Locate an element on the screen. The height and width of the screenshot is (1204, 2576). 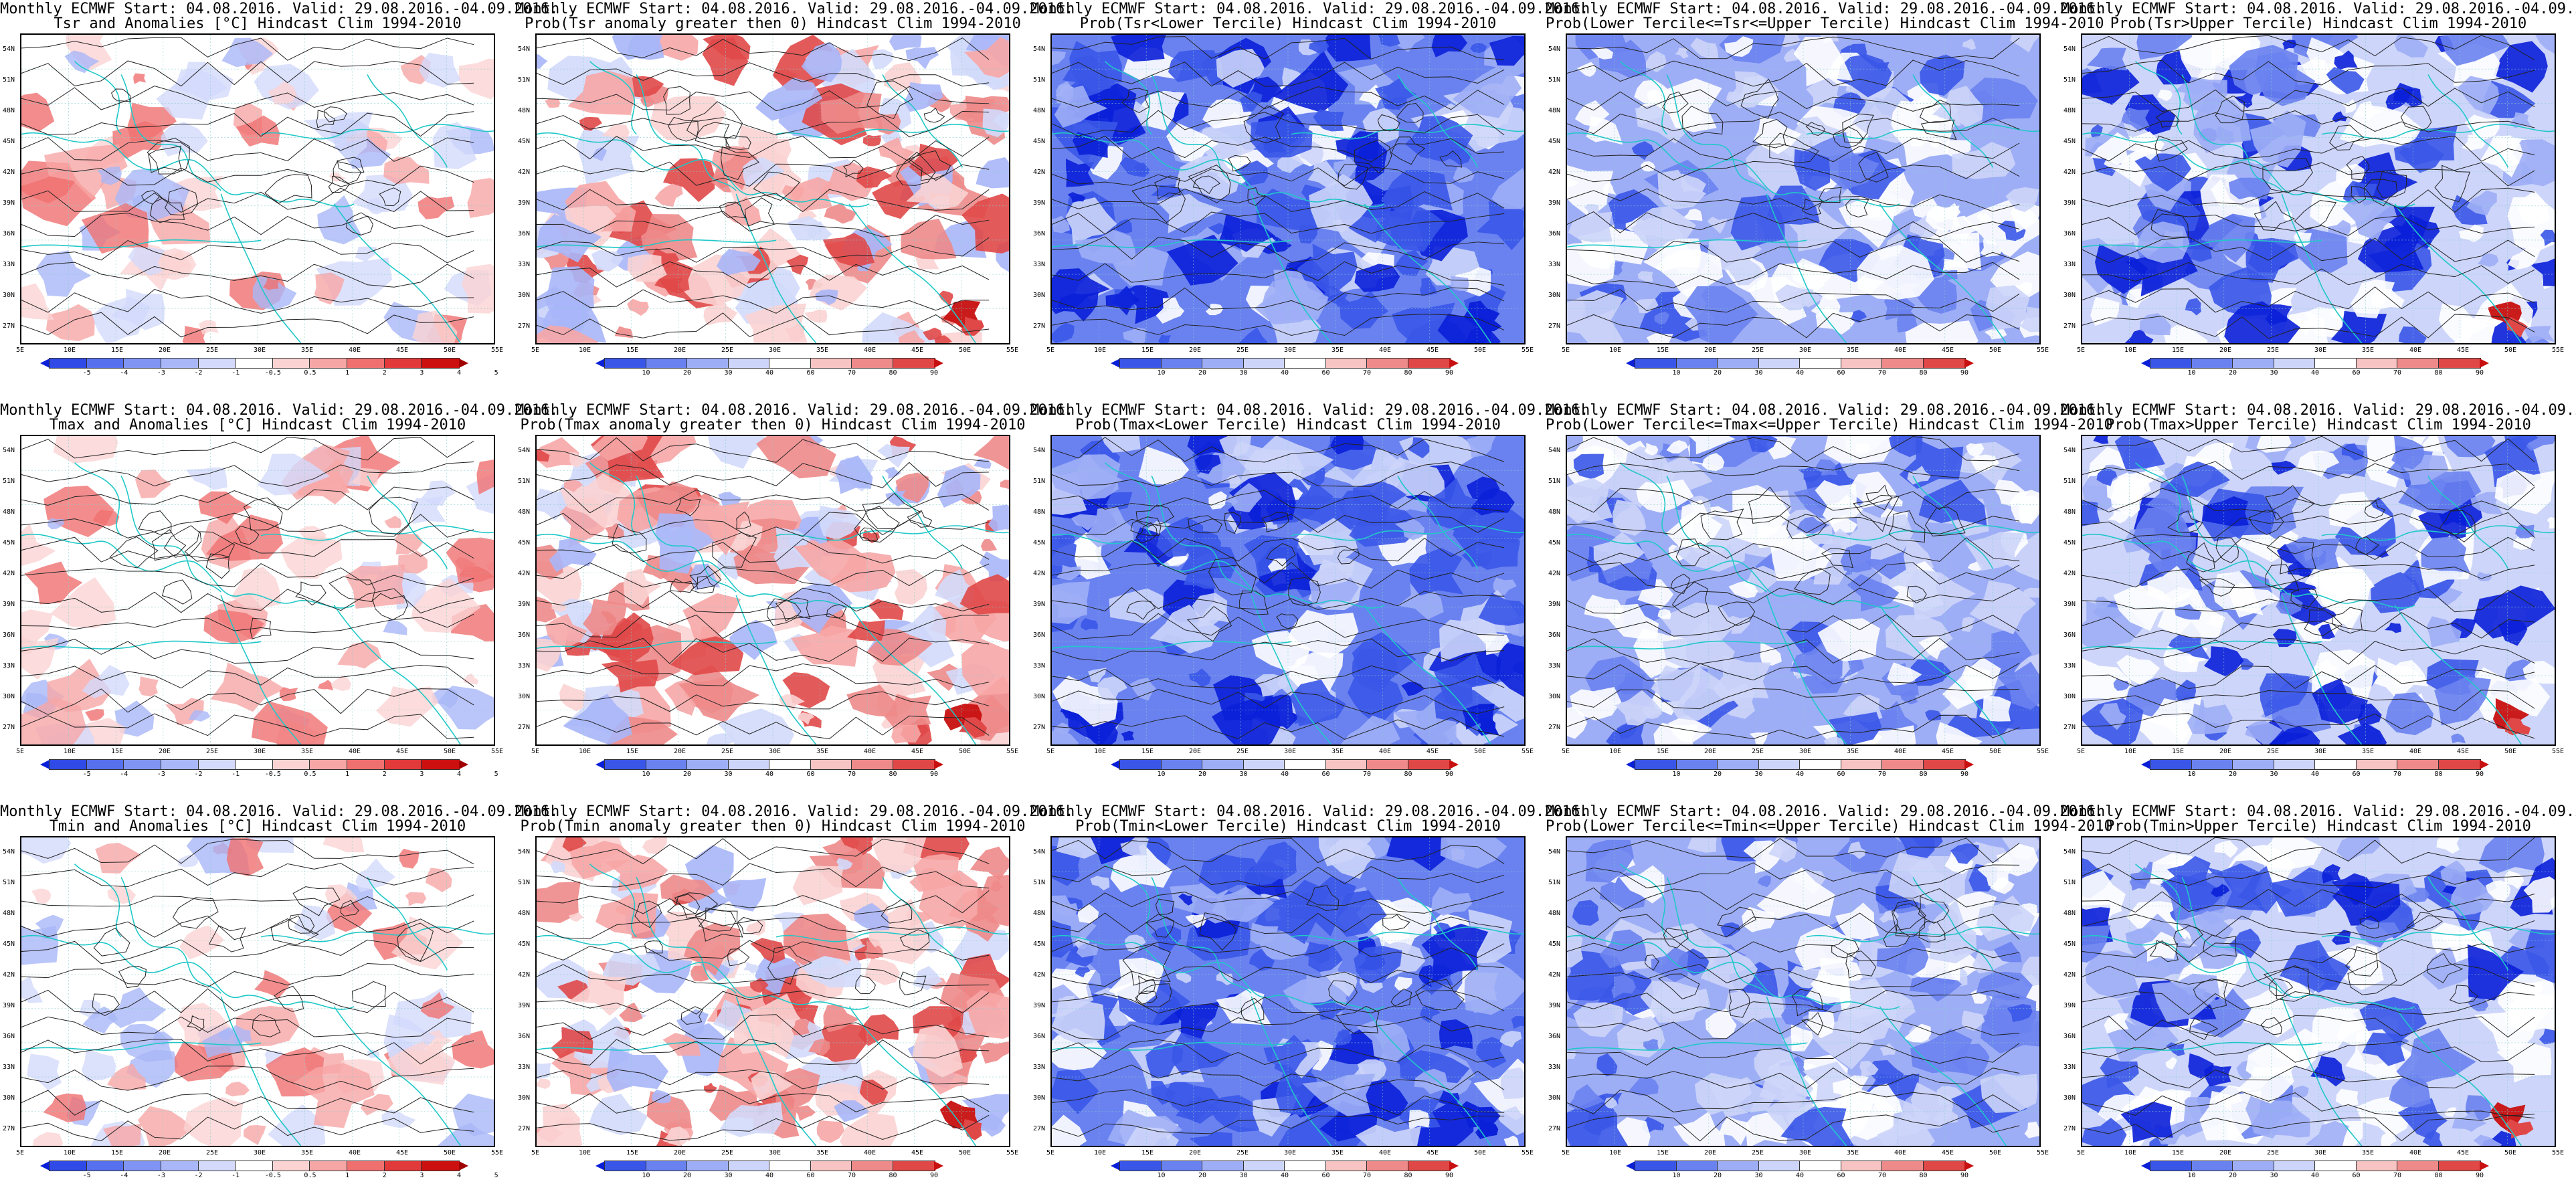
graticule is located at coordinates (257, 189).